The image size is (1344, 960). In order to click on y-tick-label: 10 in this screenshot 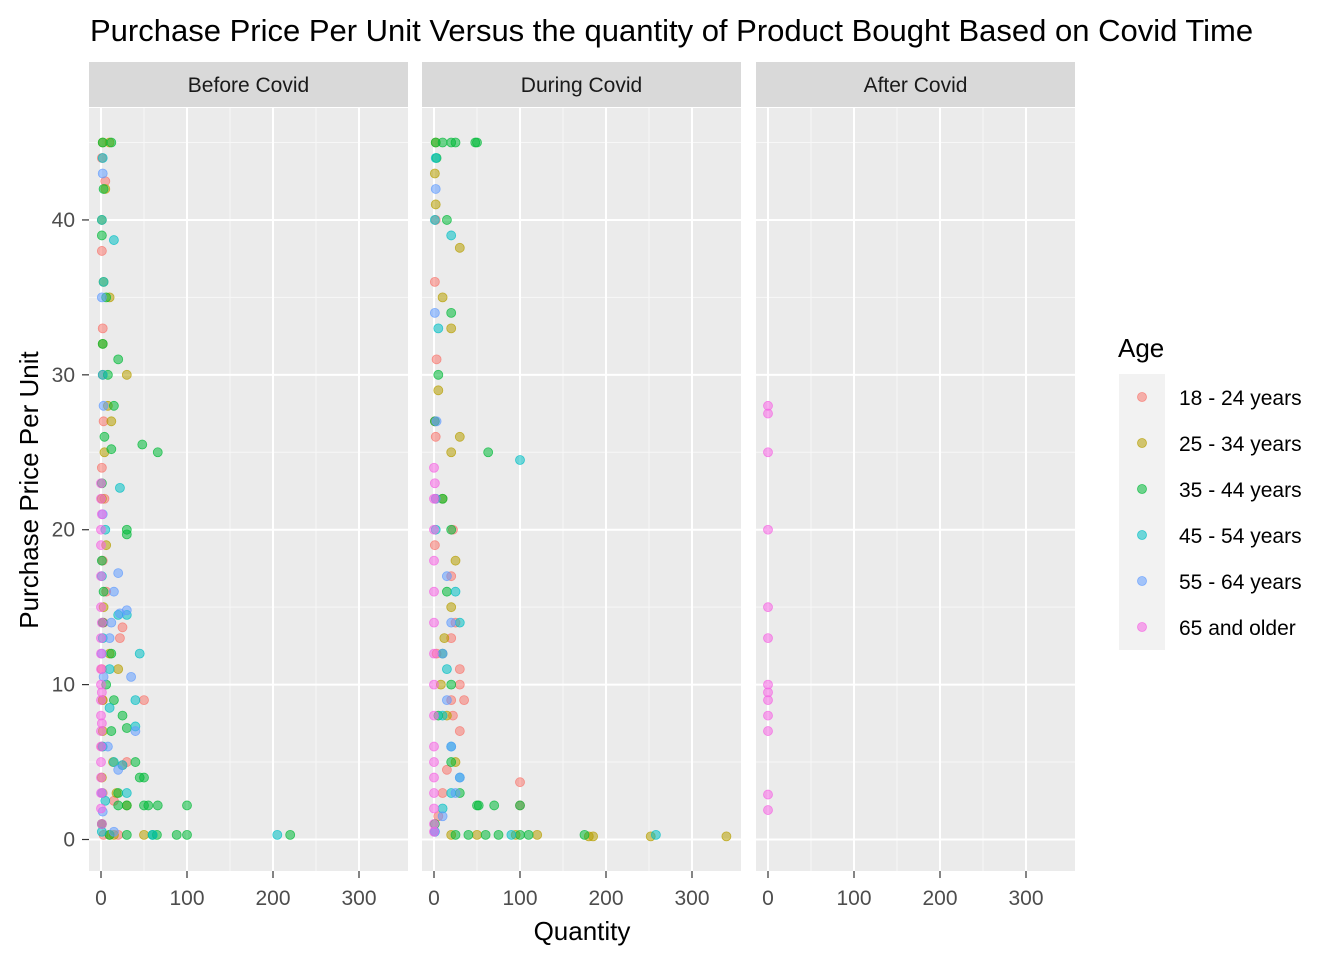, I will do `click(63, 685)`.